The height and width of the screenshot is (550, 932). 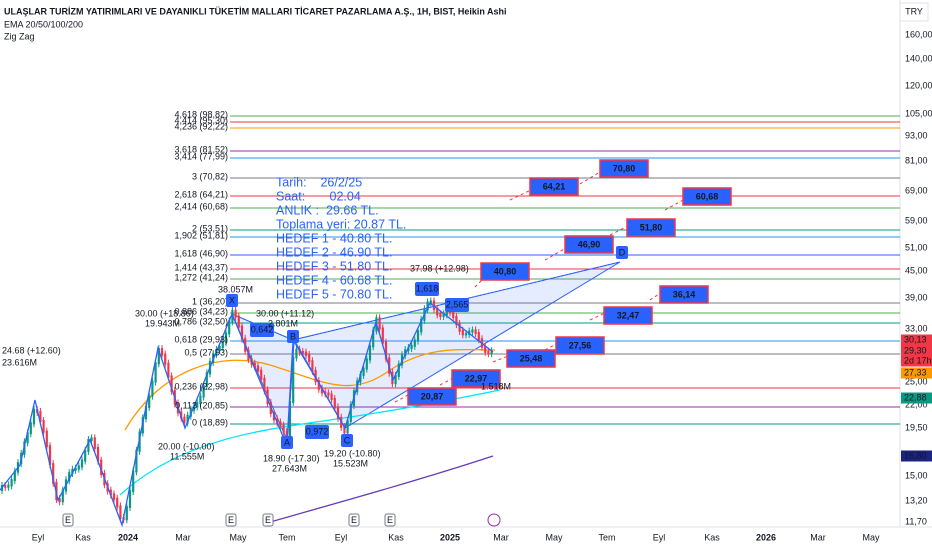 I want to click on note-line: Saat: 02.04, so click(x=318, y=196).